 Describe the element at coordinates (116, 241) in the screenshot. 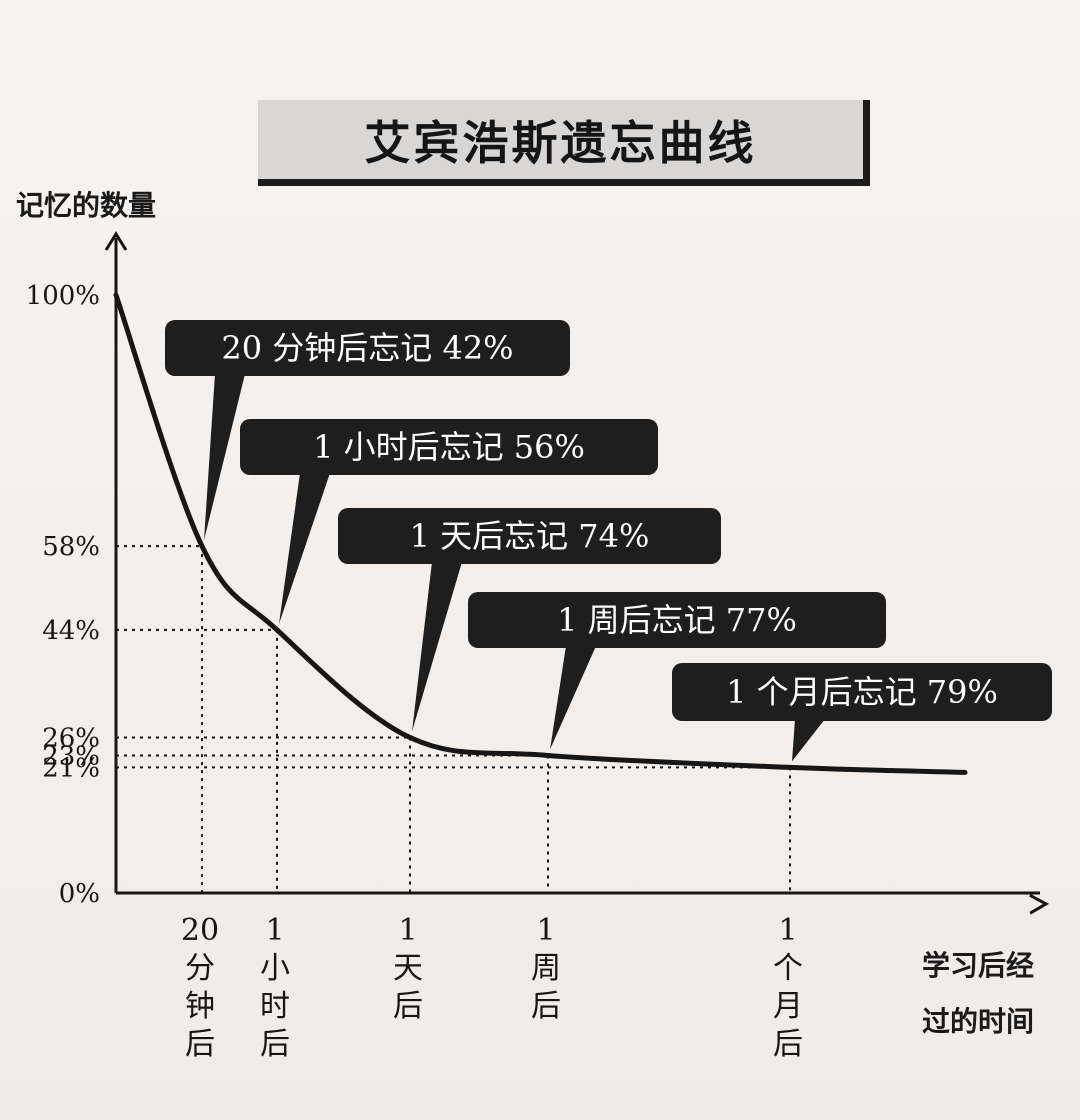

I see `y-axis-arrow` at that location.